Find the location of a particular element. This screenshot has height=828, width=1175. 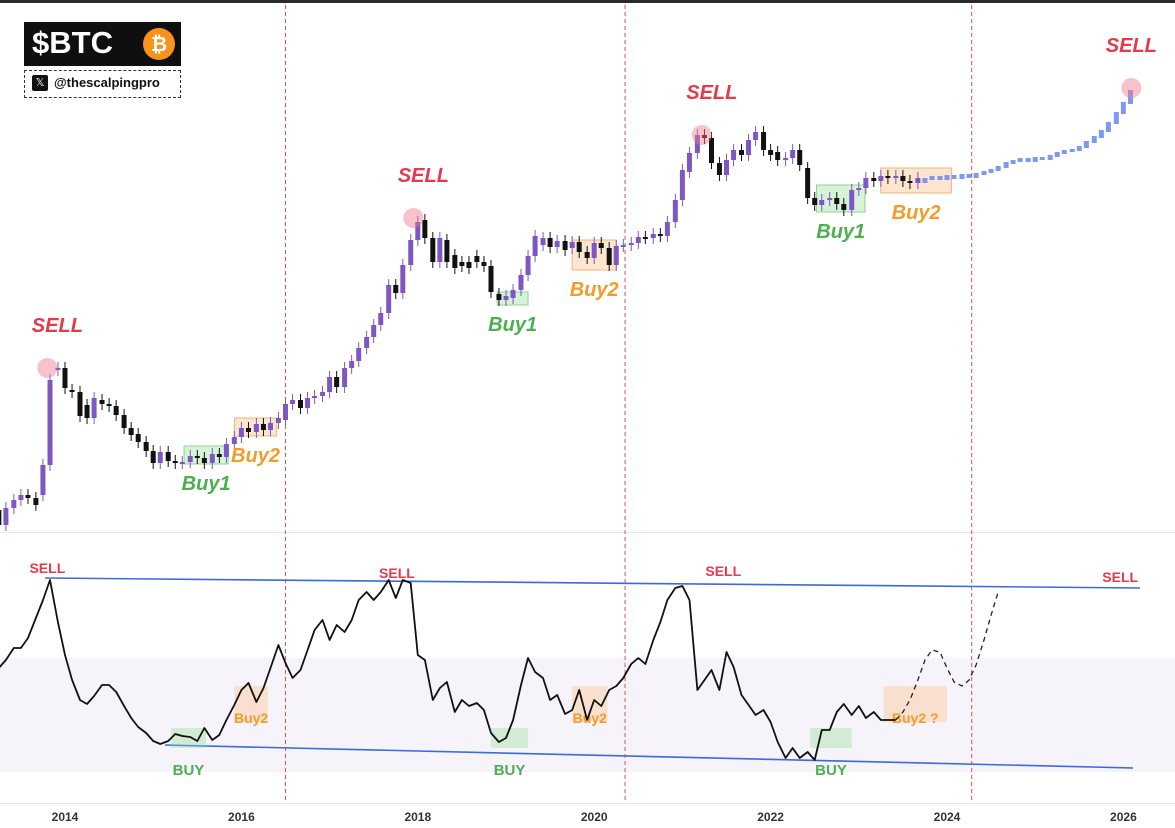

sell-label-0: SELL is located at coordinates (57, 326).